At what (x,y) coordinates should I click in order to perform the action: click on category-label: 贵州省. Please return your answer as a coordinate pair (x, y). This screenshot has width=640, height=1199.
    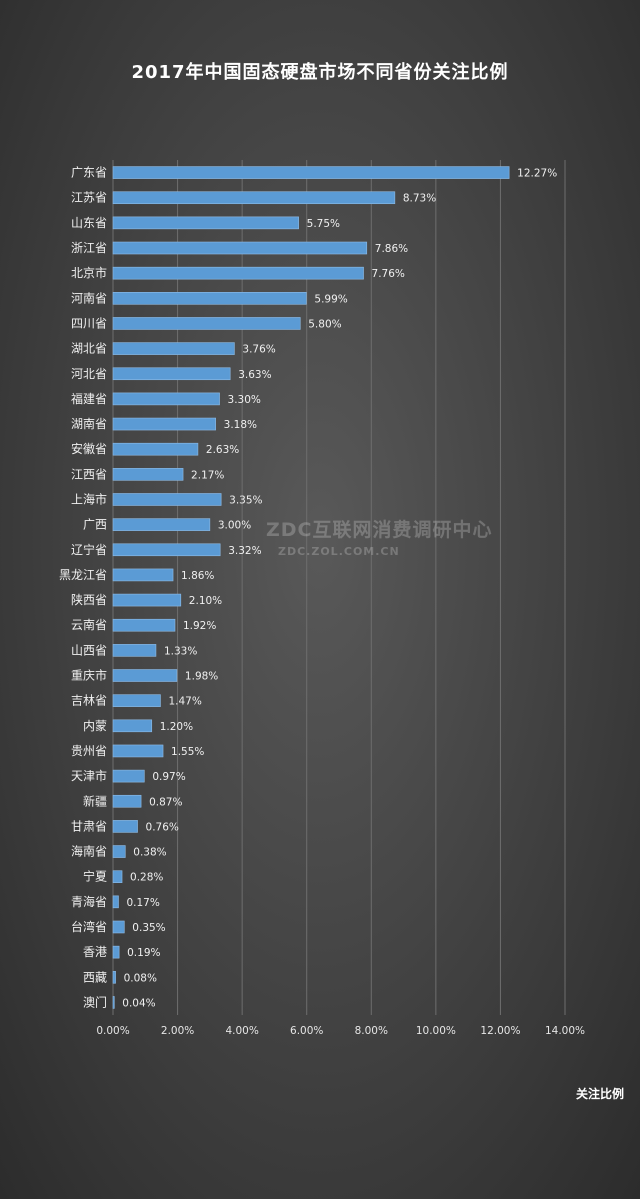
    Looking at the image, I should click on (89, 751).